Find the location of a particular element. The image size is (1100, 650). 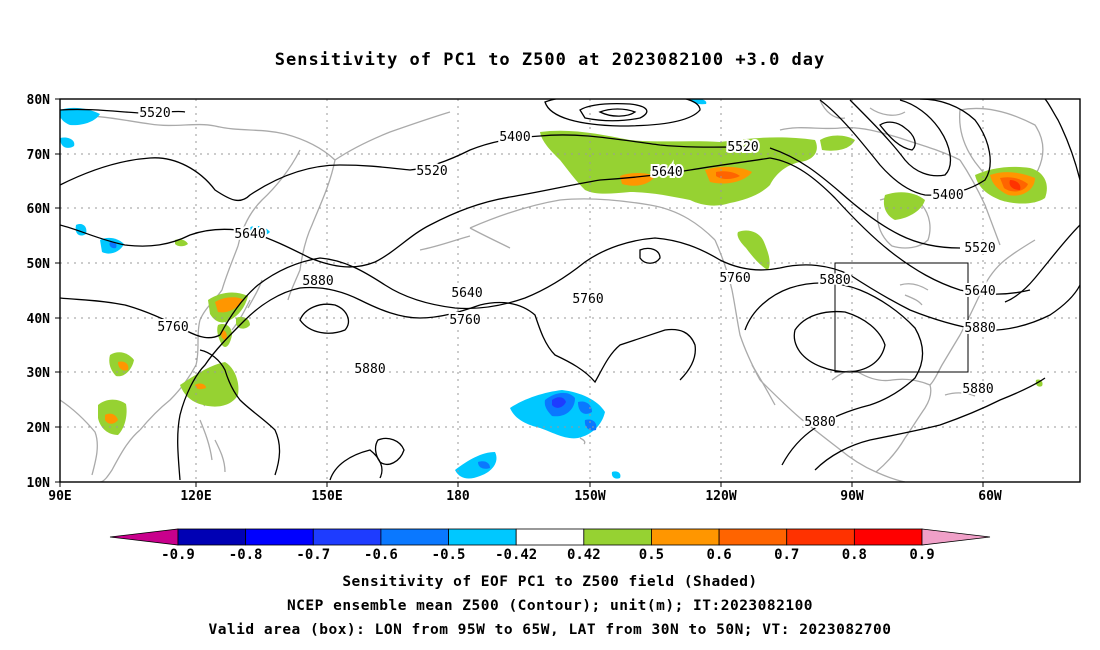

lat-tick-label: 10N is located at coordinates (39, 483).